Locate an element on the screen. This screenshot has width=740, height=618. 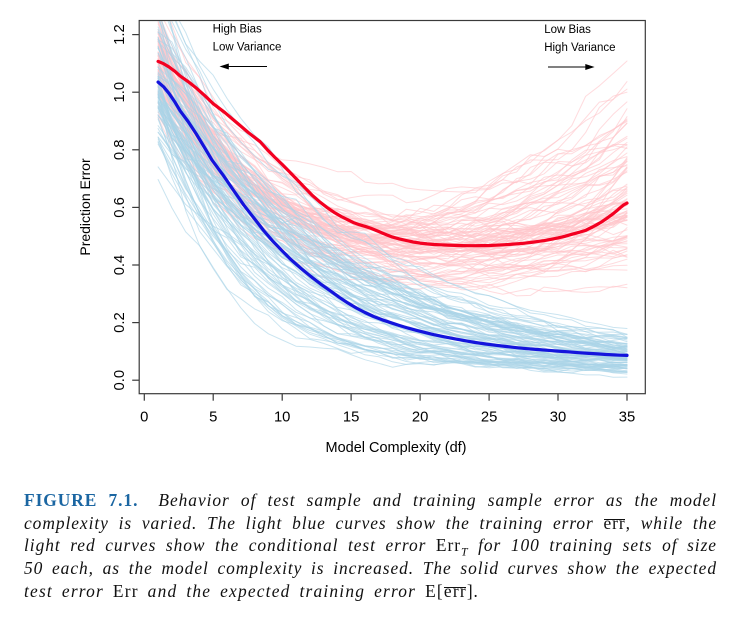
svg-text: 0 is located at coordinates (144, 418).